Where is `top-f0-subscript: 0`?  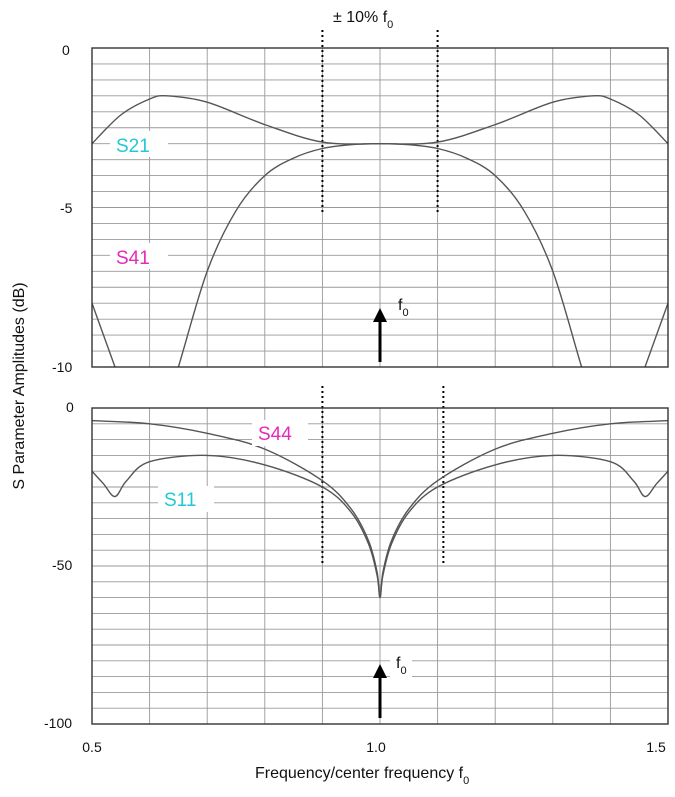
top-f0-subscript: 0 is located at coordinates (405, 313).